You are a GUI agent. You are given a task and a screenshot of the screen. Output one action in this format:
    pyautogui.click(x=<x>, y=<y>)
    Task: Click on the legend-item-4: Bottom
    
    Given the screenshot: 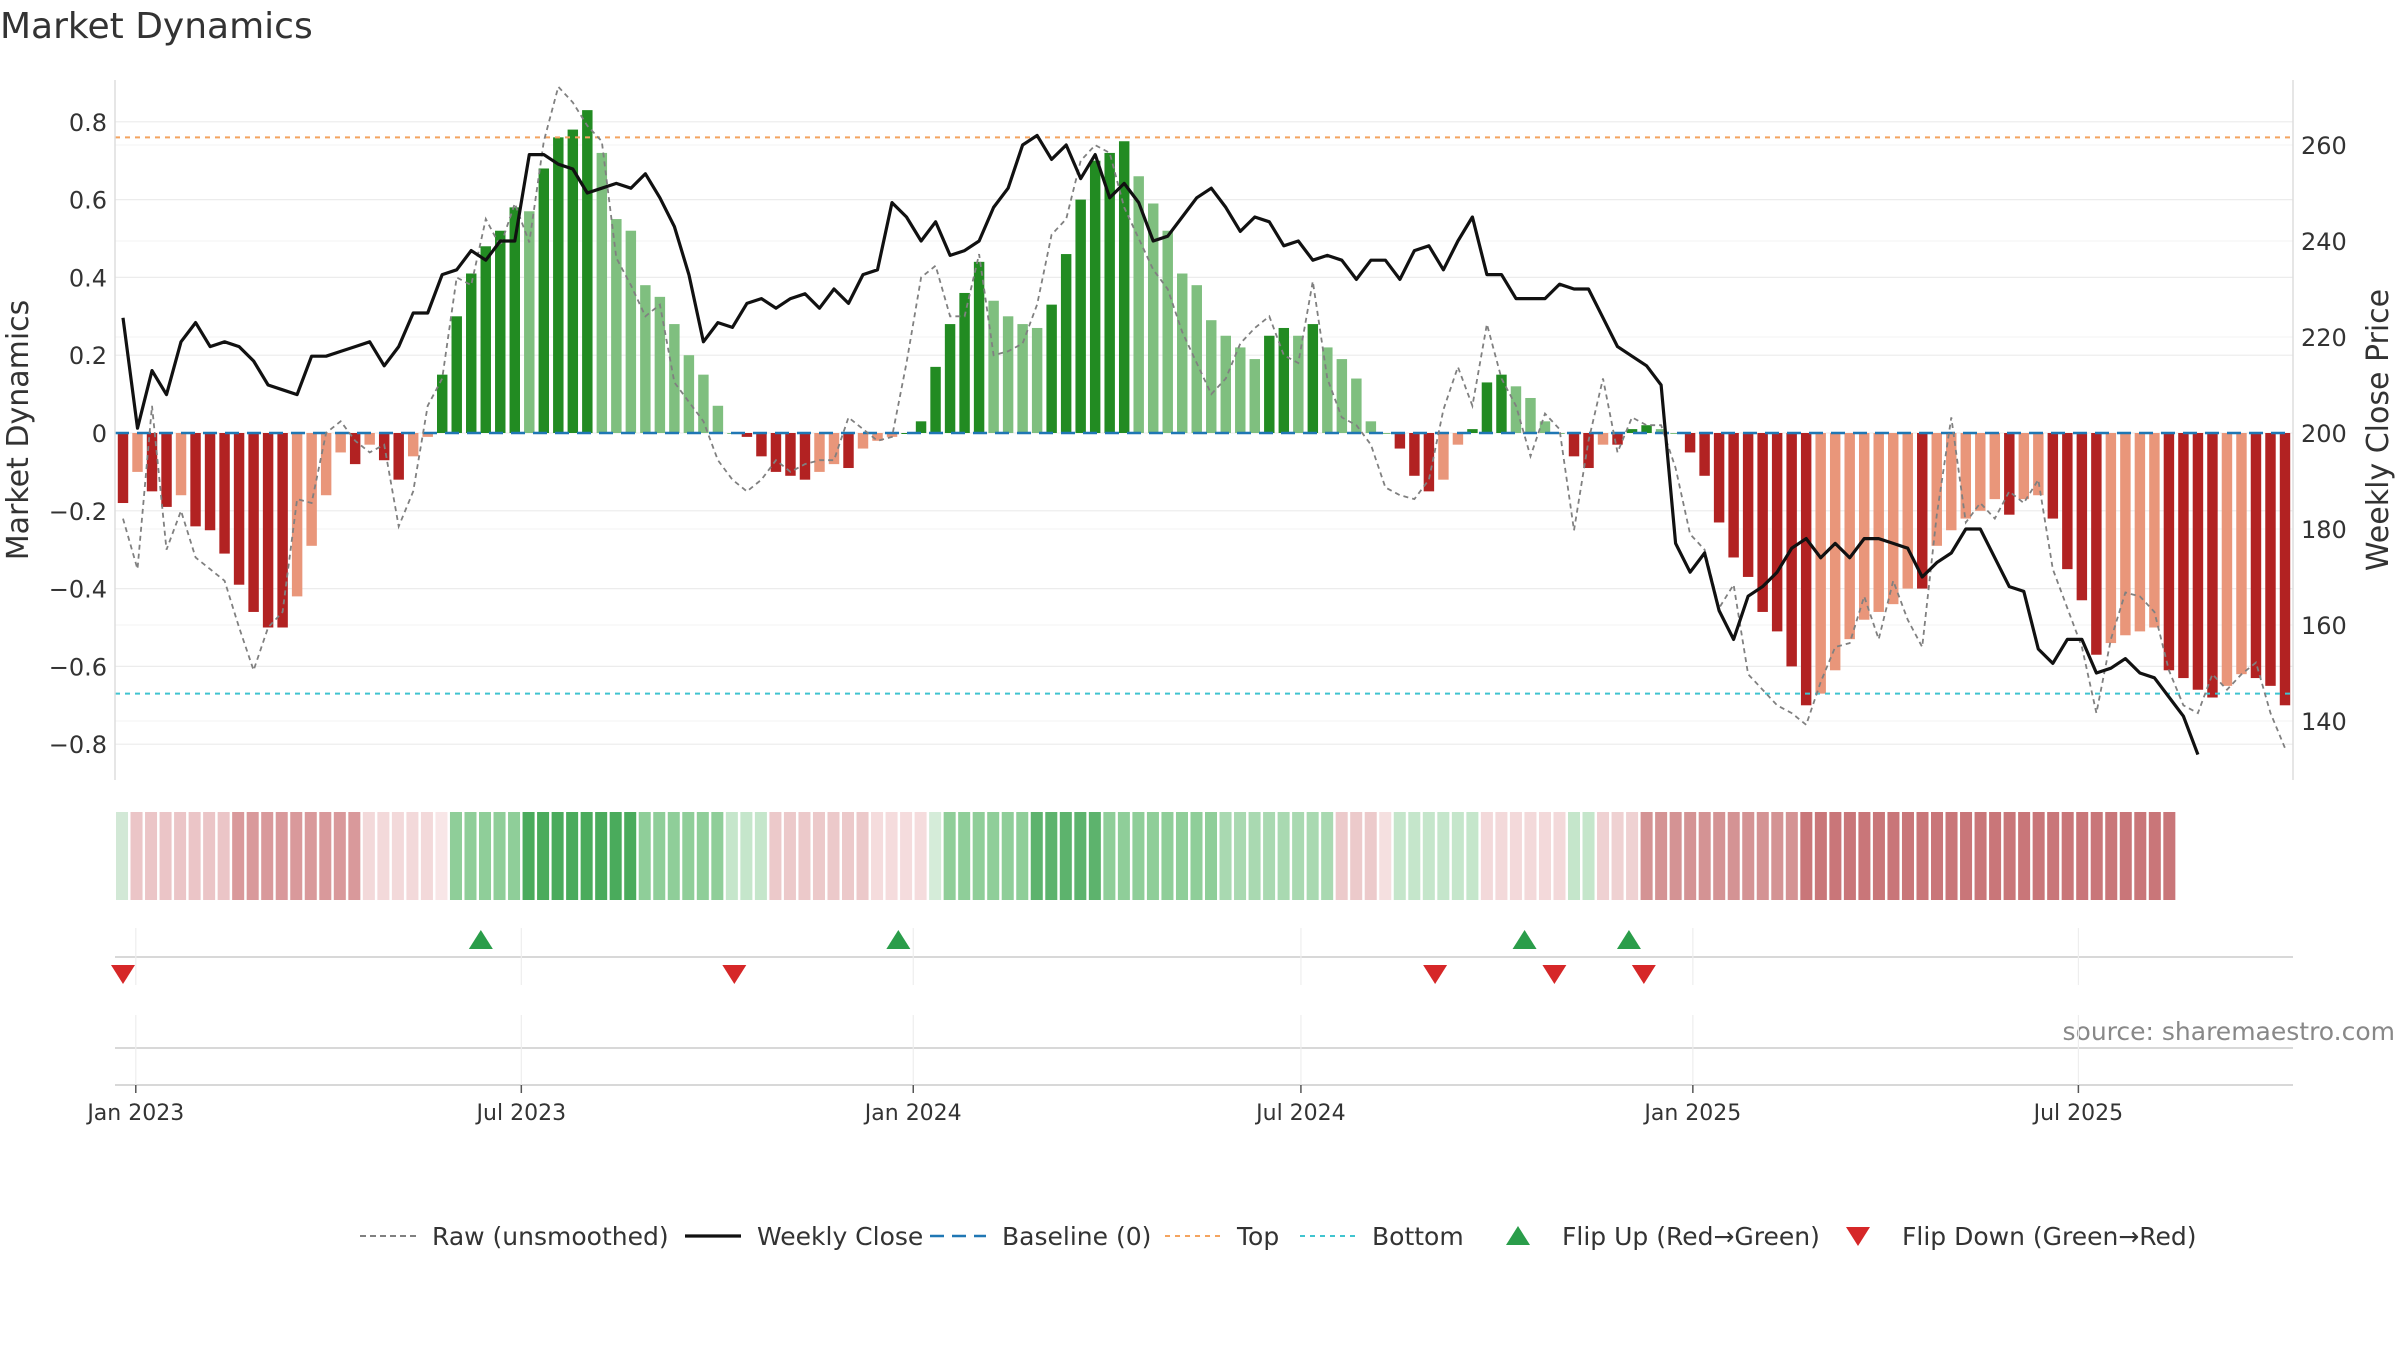 What is the action you would take?
    pyautogui.click(x=1382, y=1236)
    